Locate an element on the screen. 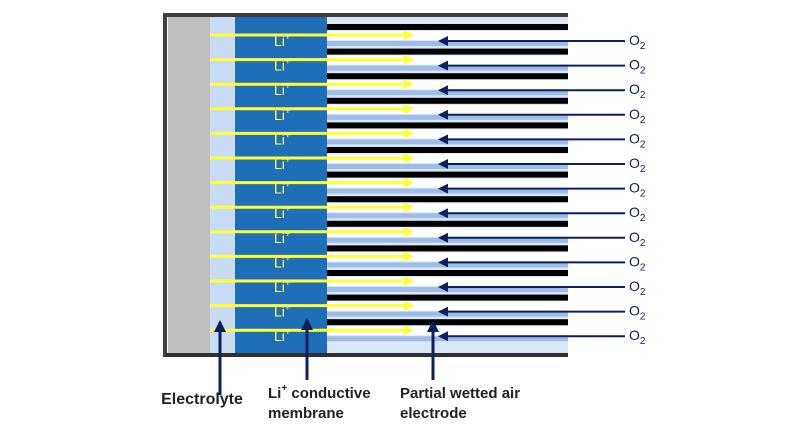  back-plate is located at coordinates (189, 186).